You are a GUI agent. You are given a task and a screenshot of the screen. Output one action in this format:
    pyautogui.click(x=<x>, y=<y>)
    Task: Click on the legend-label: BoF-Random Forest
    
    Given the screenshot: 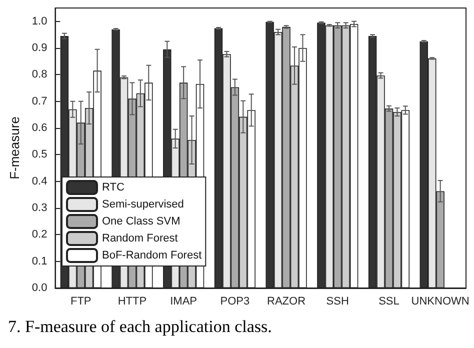 What is the action you would take?
    pyautogui.click(x=152, y=256)
    